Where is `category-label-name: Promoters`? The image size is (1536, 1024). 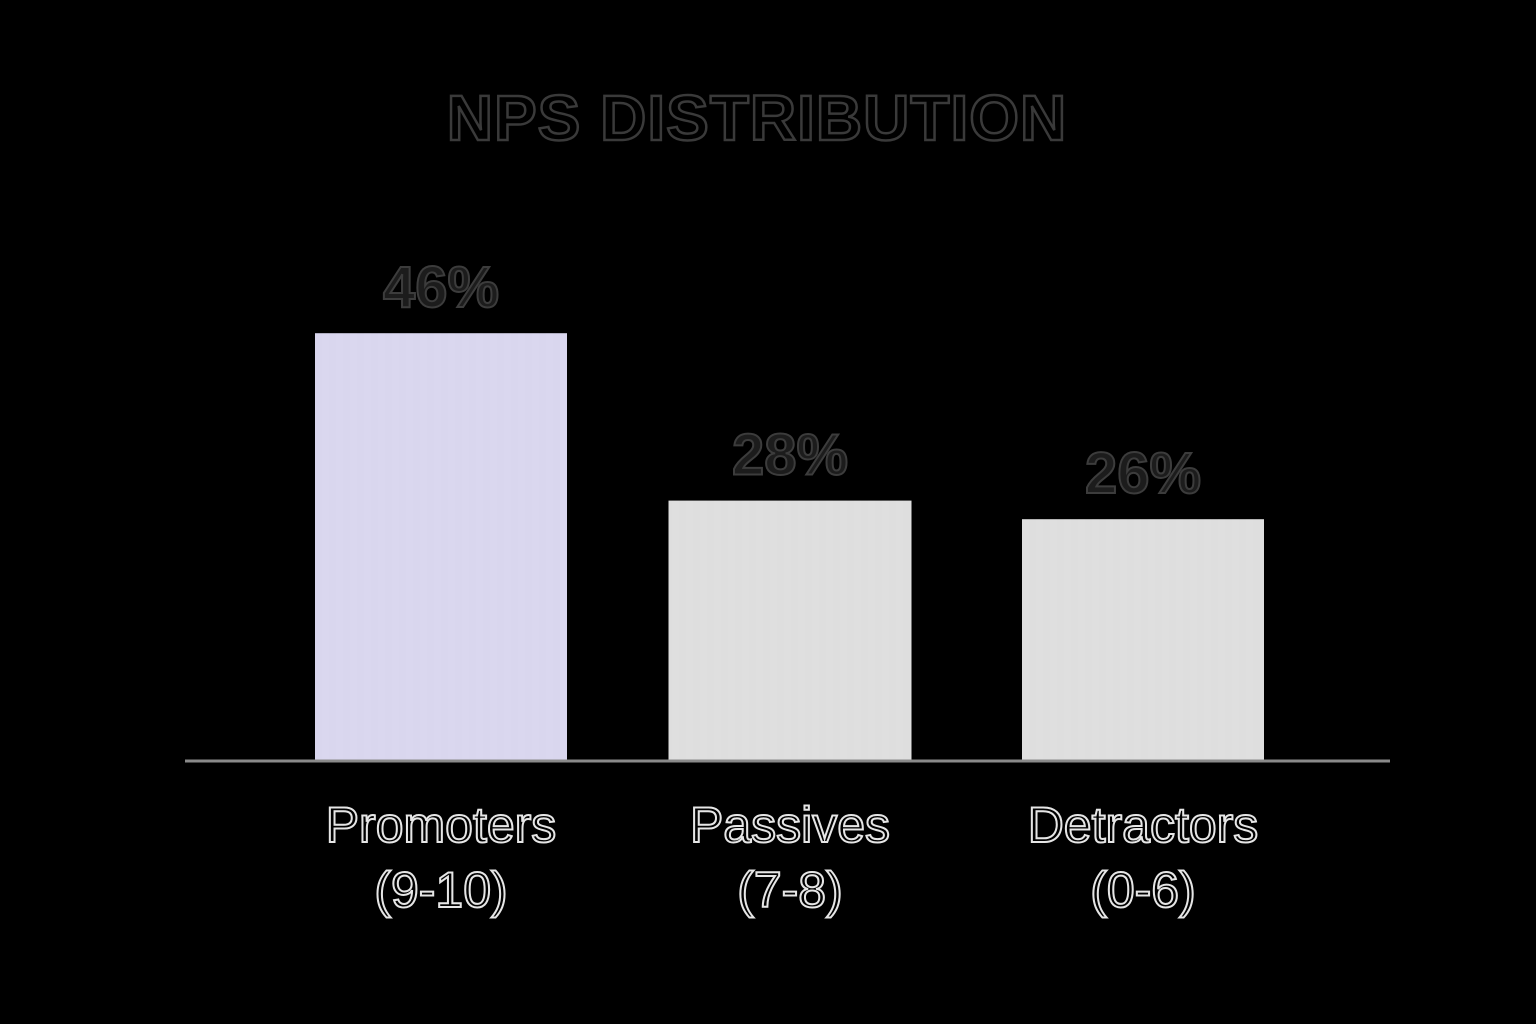
category-label-name: Promoters is located at coordinates (441, 825).